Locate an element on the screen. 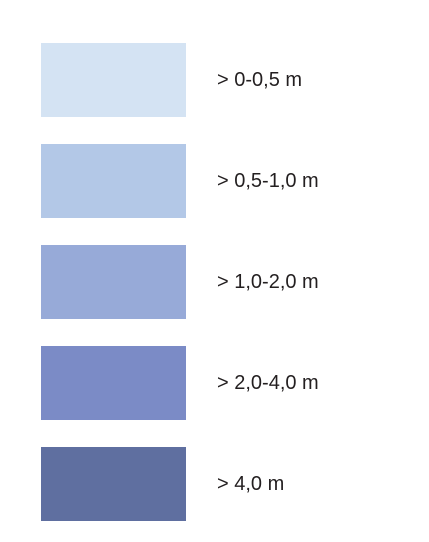 The height and width of the screenshot is (542, 429). legend-item-1.0-2.0m: > 1,0-2,0 m is located at coordinates (221, 282).